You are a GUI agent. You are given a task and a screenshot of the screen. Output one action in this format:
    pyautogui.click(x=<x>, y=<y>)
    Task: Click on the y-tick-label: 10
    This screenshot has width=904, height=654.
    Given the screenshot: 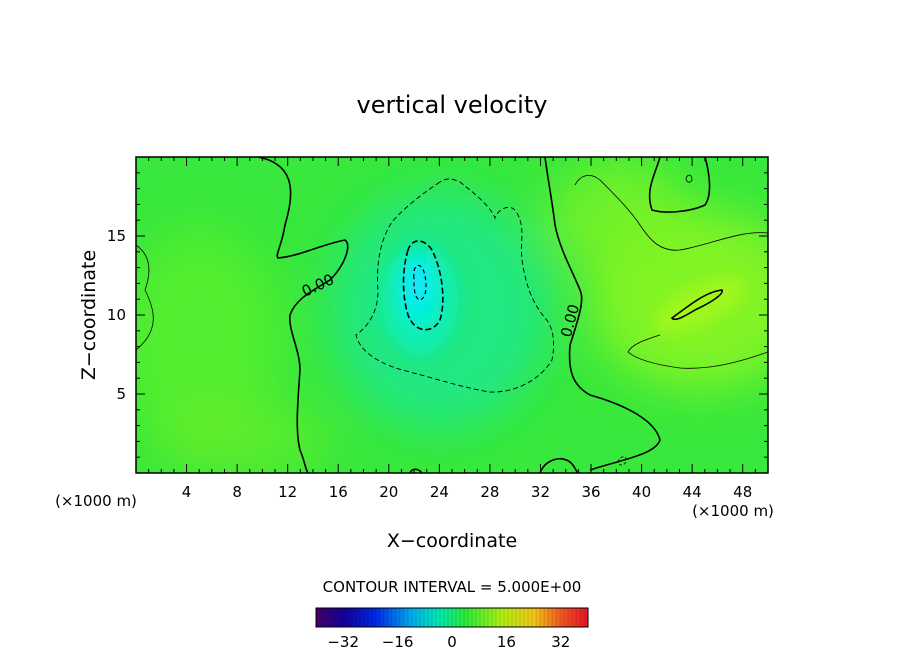 What is the action you would take?
    pyautogui.click(x=116, y=315)
    